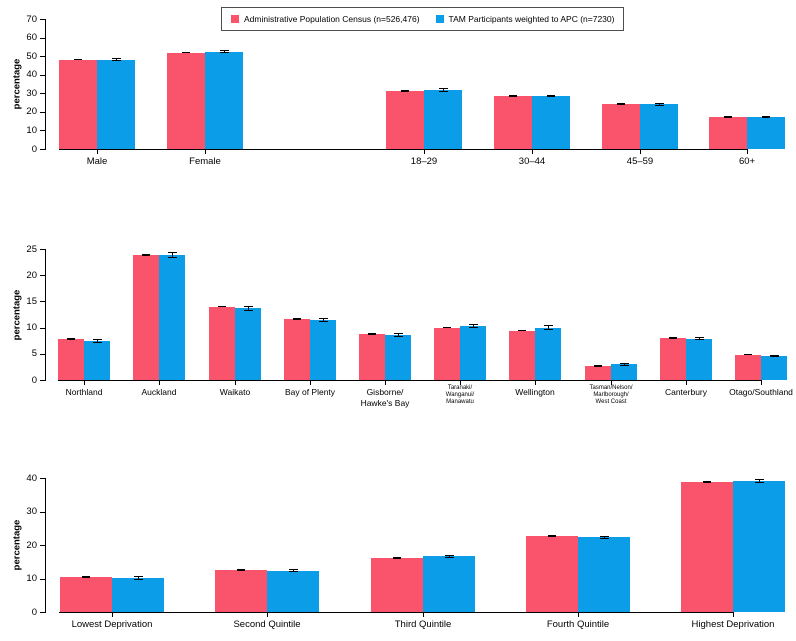  Describe the element at coordinates (578, 624) in the screenshot. I see `x-category-label: Fourth Quintile` at that location.